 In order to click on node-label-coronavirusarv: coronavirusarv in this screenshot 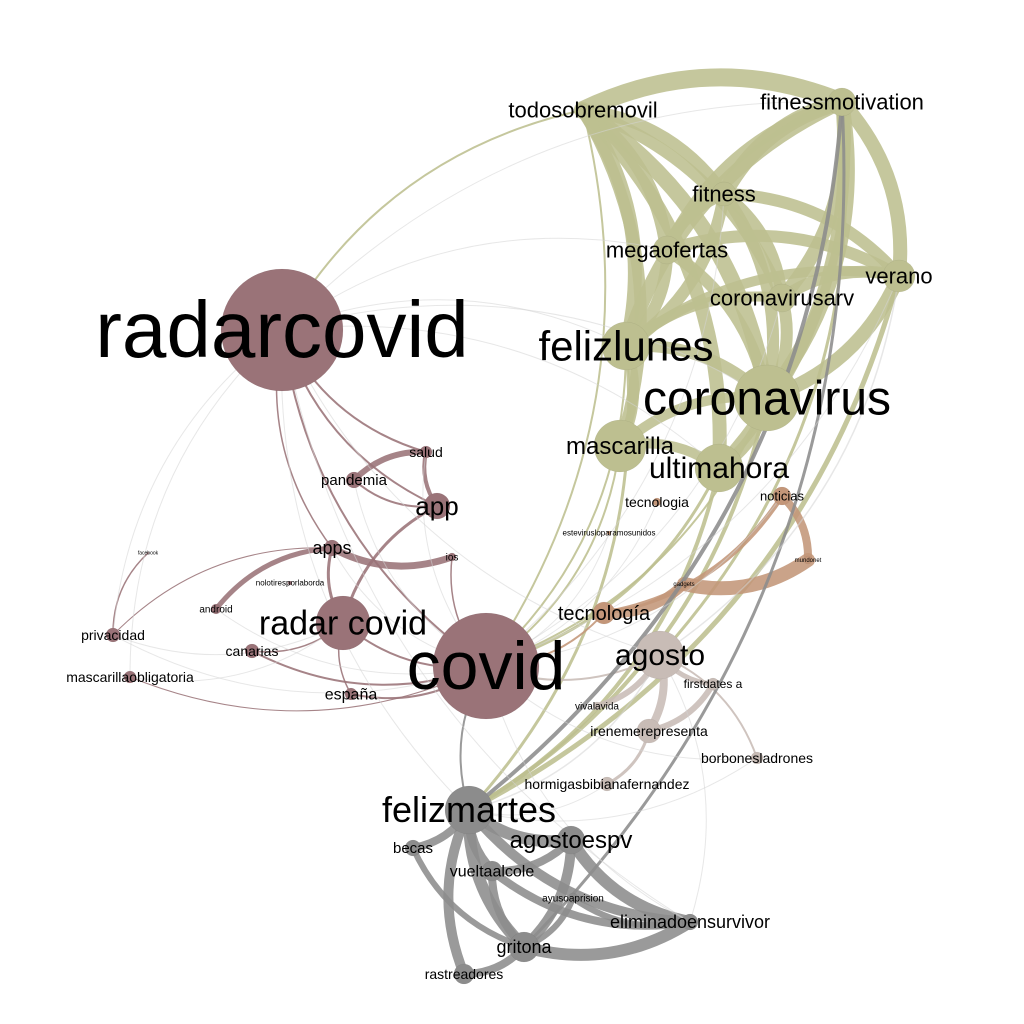, I will do `click(782, 297)`.